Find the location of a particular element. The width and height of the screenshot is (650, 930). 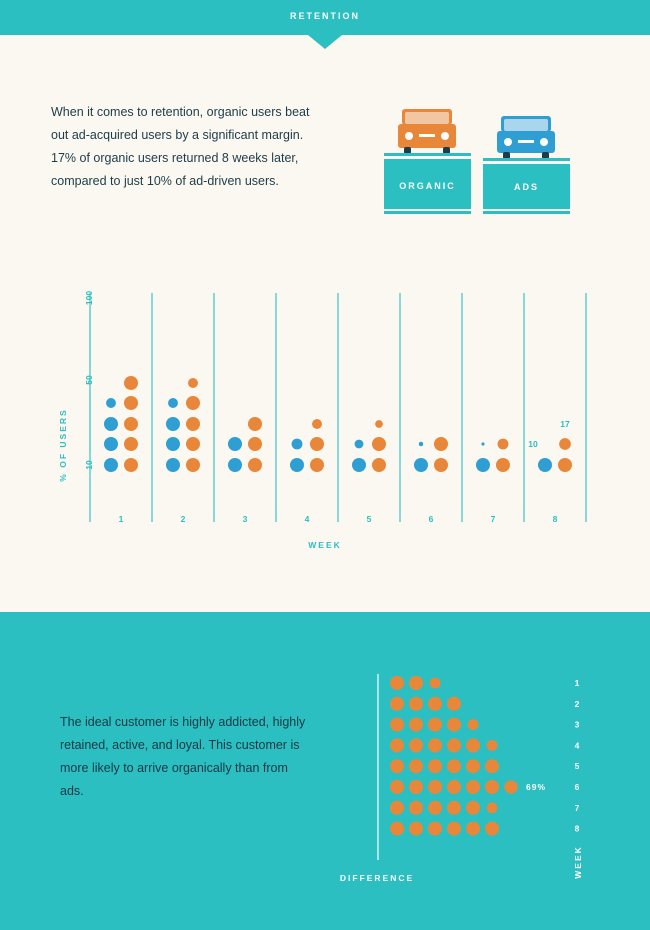

y-axis-label: % OF USERS is located at coordinates (63, 444).